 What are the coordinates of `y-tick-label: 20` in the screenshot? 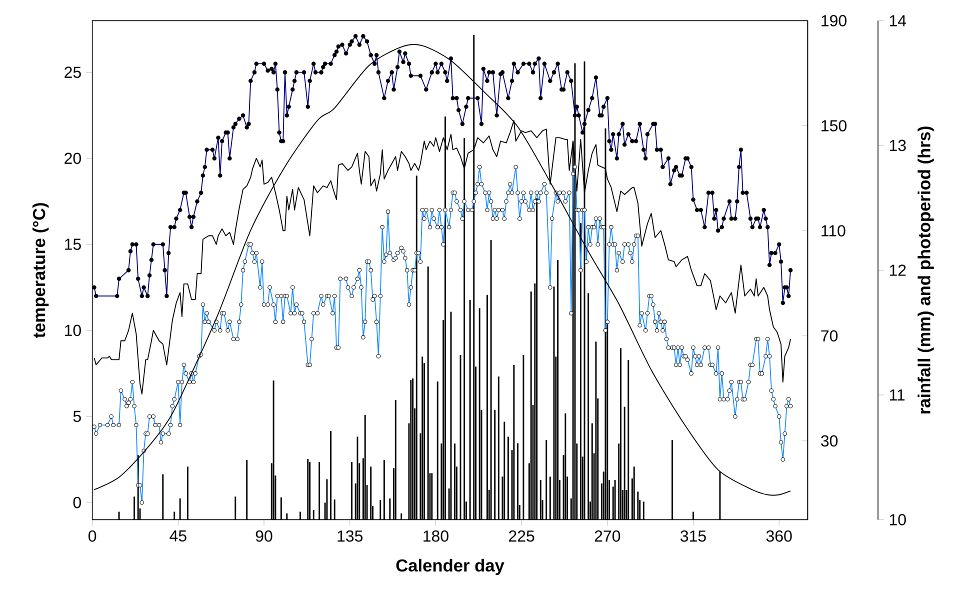 It's located at (72, 158).